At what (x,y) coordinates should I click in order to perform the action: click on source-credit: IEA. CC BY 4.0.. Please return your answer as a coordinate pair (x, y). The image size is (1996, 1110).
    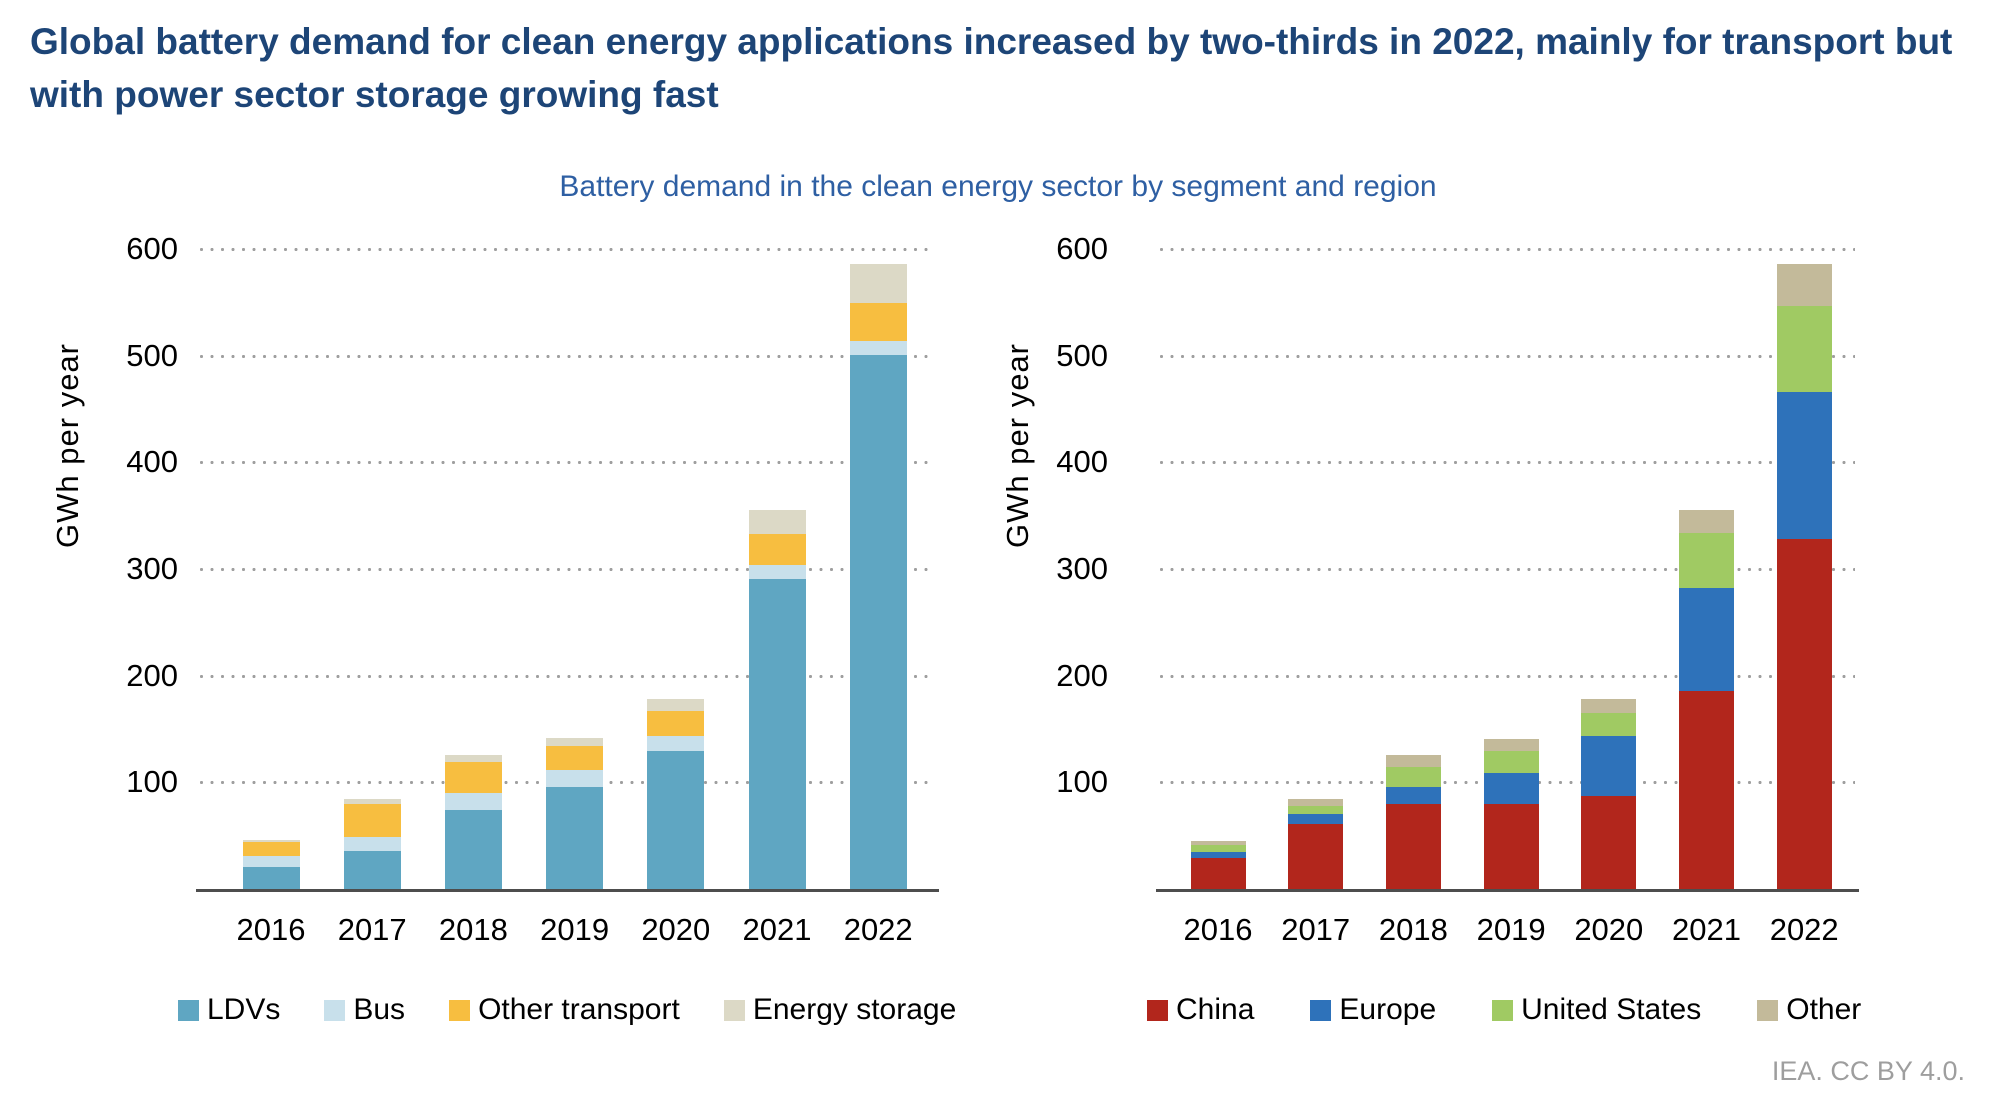
    Looking at the image, I should click on (1868, 1071).